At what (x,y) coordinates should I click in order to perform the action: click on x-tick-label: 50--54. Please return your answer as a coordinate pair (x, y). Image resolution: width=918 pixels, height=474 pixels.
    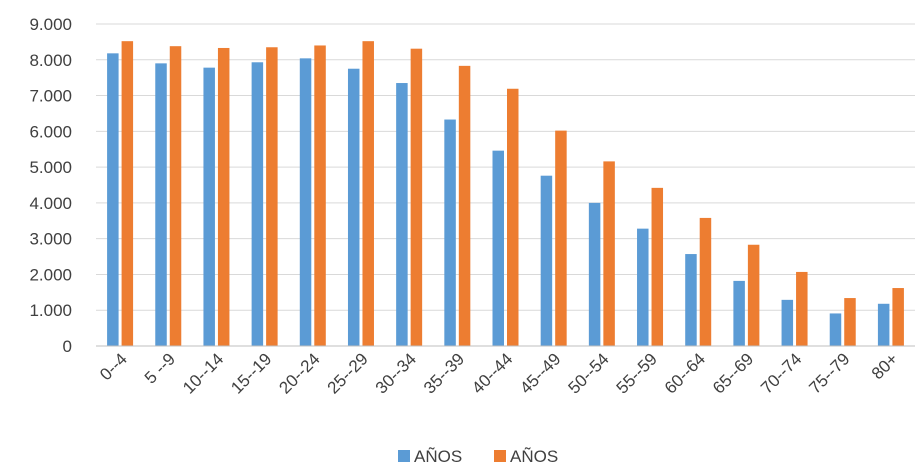
    Looking at the image, I should click on (588, 373).